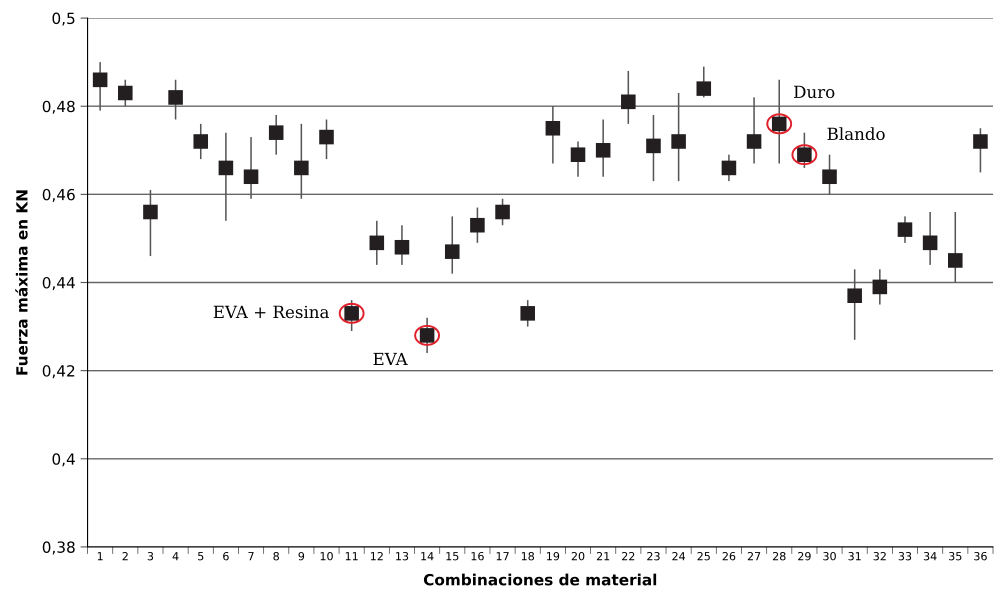 This screenshot has width=995, height=603. I want to click on x-tick-label: 23, so click(653, 556).